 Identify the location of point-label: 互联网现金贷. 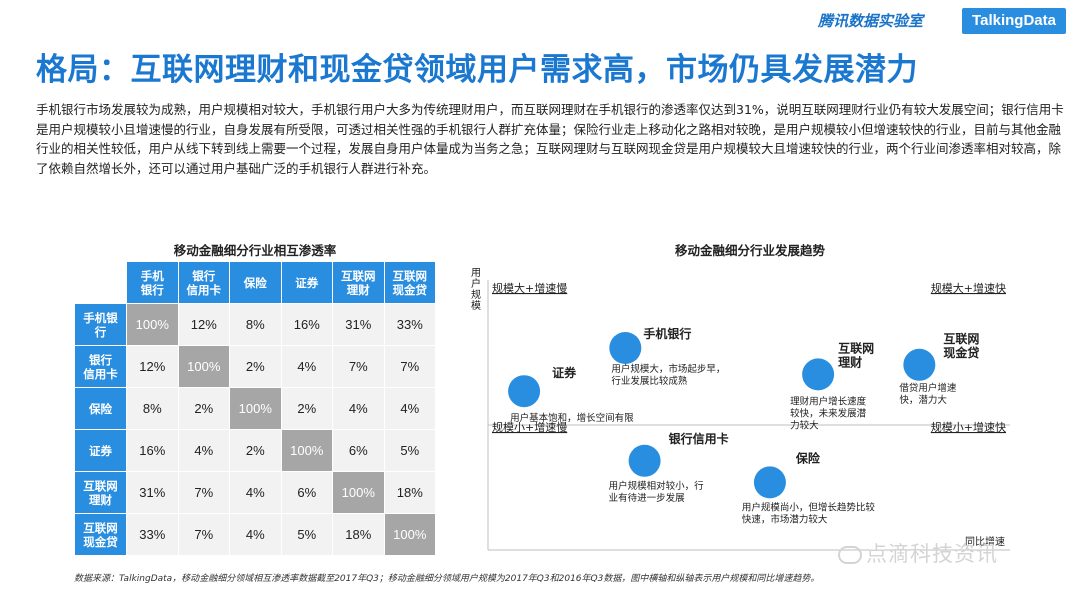
(961, 346).